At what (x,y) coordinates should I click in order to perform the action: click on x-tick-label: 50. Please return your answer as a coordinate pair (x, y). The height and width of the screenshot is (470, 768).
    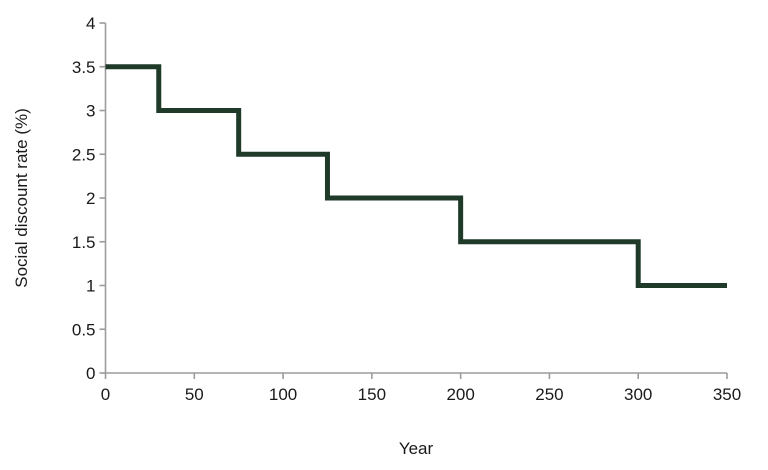
    Looking at the image, I should click on (194, 394).